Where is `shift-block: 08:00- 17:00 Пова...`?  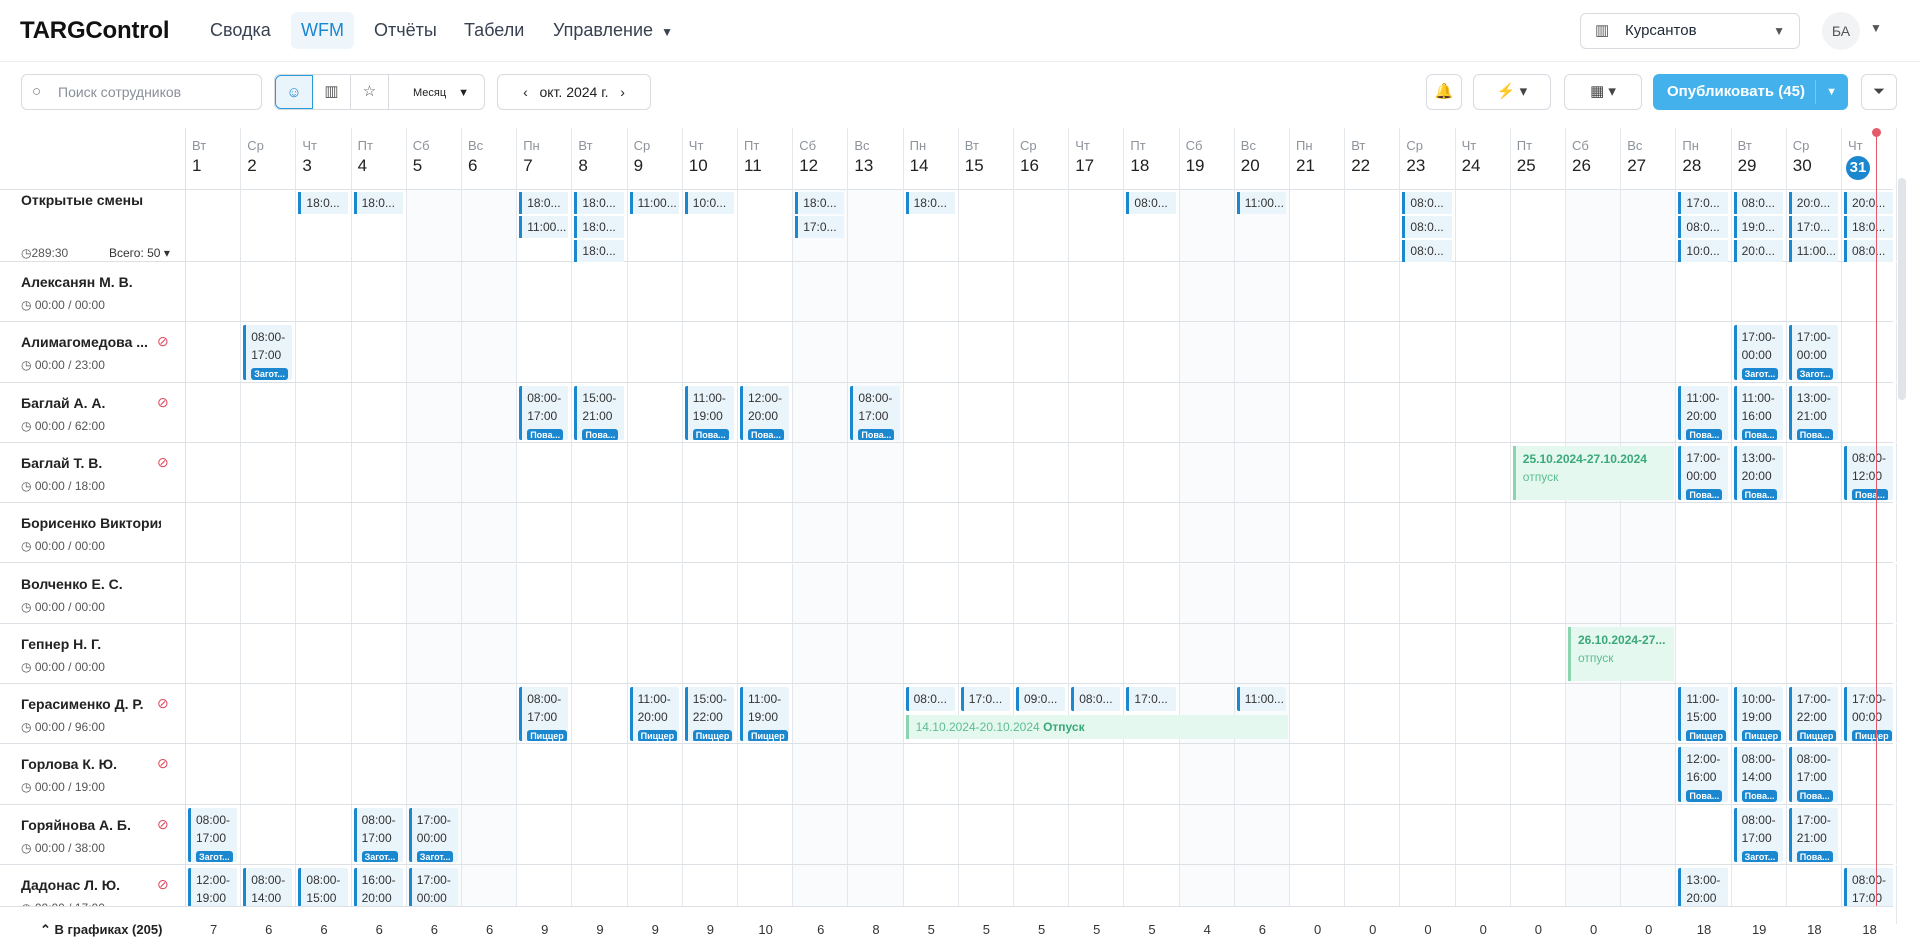 shift-block: 08:00- 17:00 Пова... is located at coordinates (875, 412).